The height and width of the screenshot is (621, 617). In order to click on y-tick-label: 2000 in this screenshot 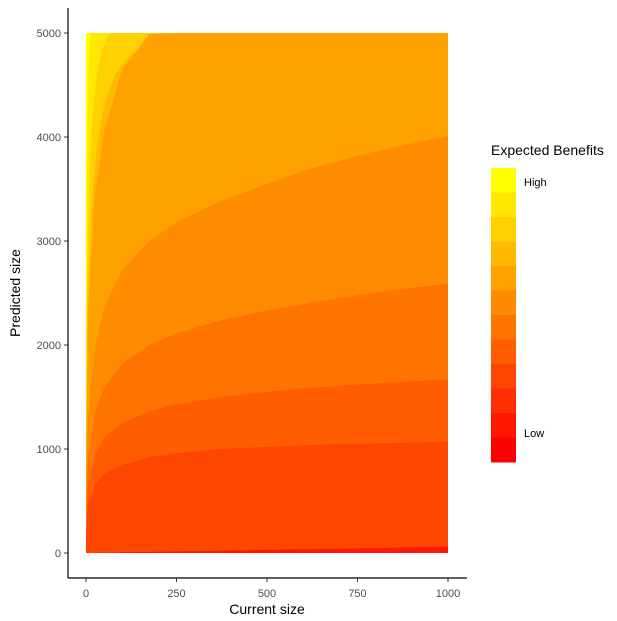, I will do `click(49, 346)`.